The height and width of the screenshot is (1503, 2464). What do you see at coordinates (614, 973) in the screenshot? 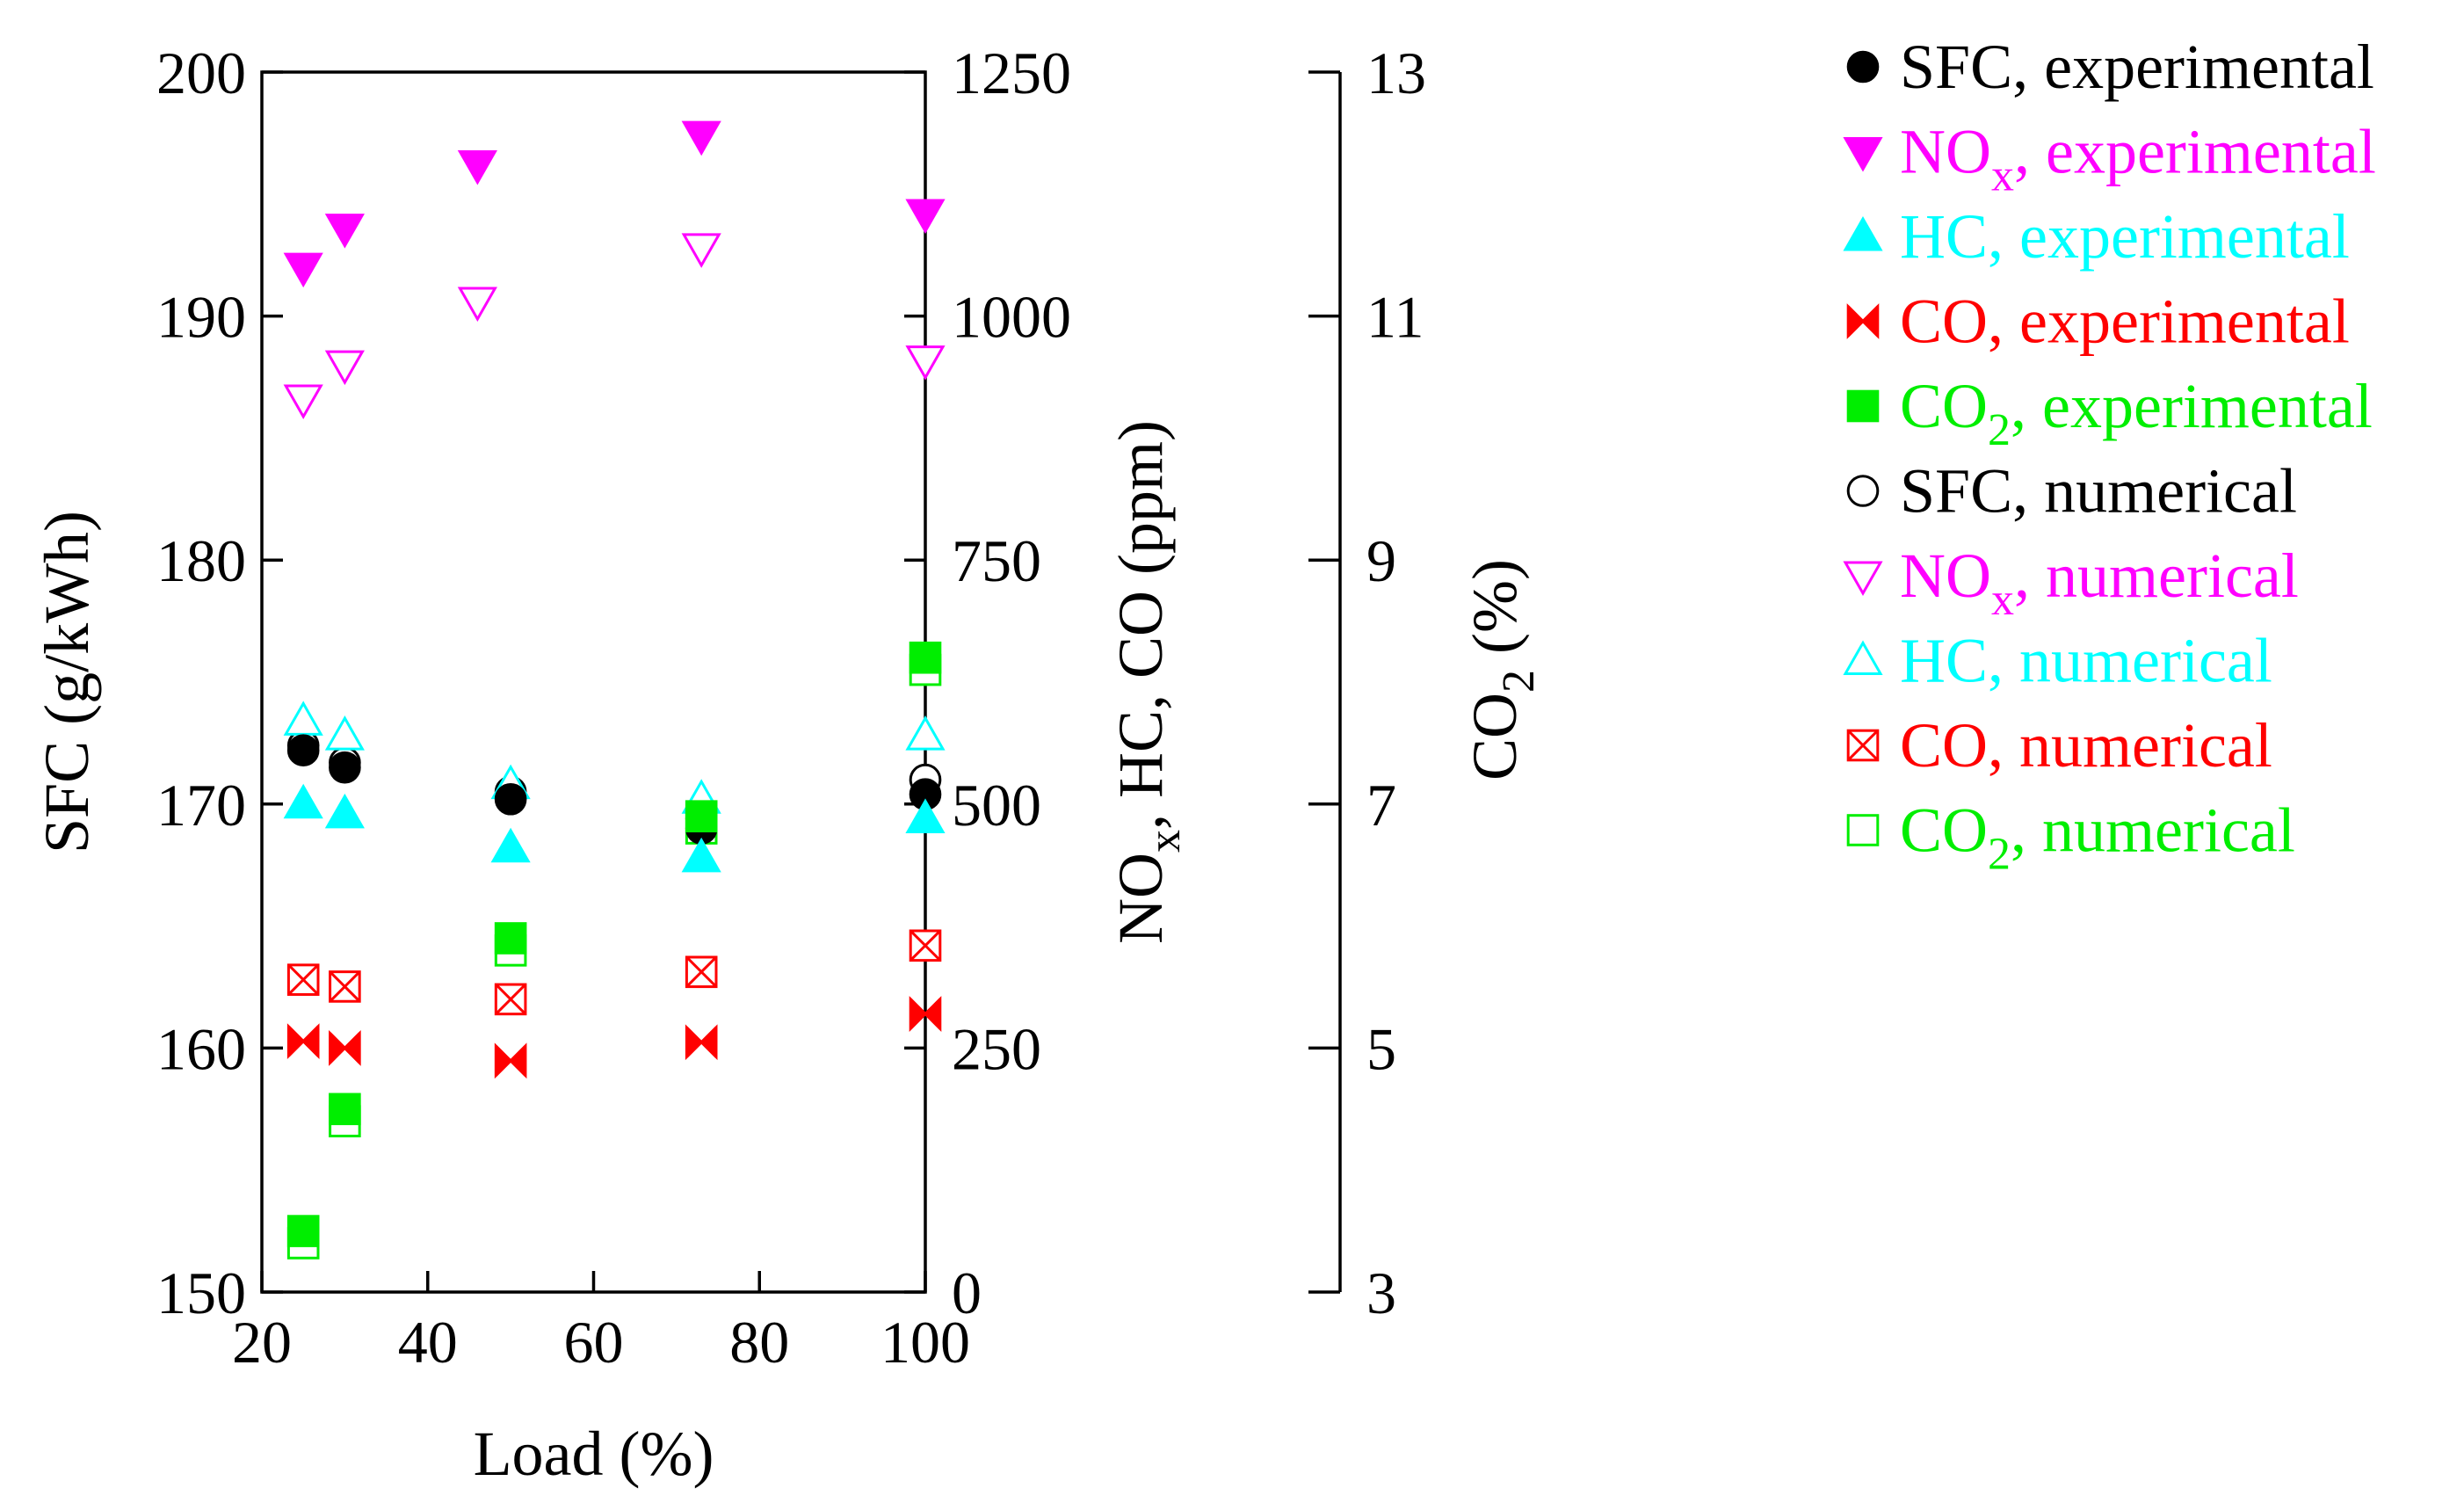
I see `series-co-numerical` at bounding box center [614, 973].